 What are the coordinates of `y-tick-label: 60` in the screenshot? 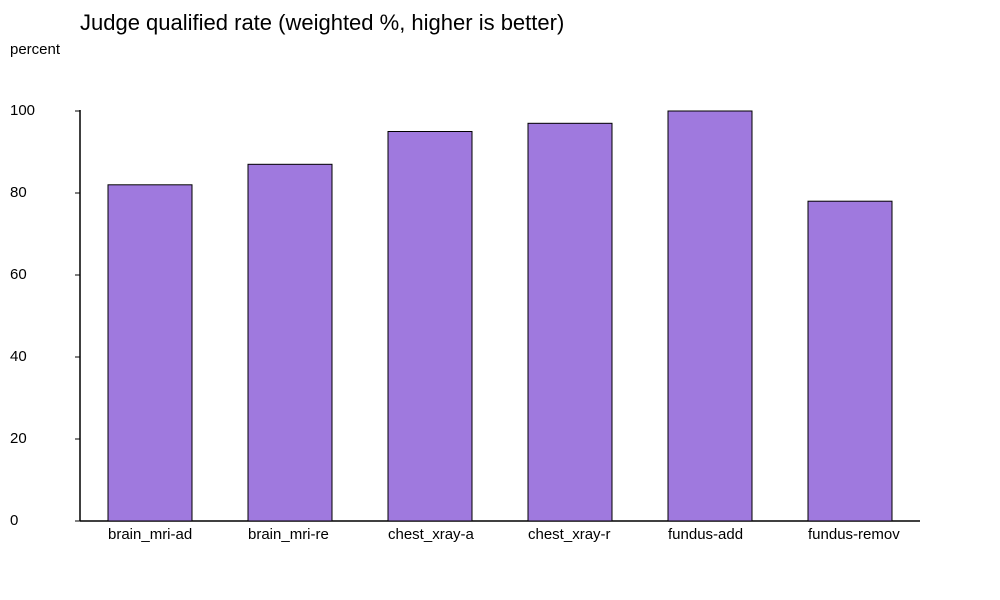 It's located at (18, 274).